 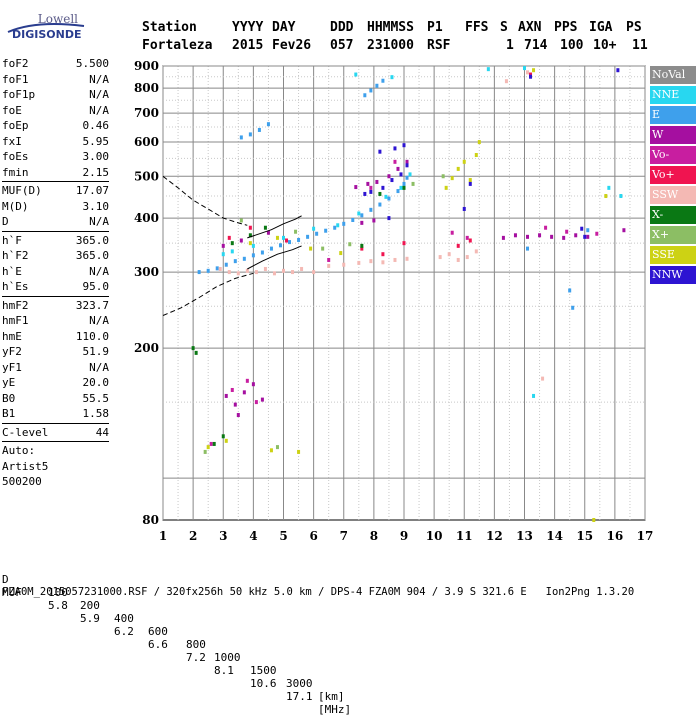 What do you see at coordinates (25, 466) in the screenshot?
I see `param-note: Artist5` at bounding box center [25, 466].